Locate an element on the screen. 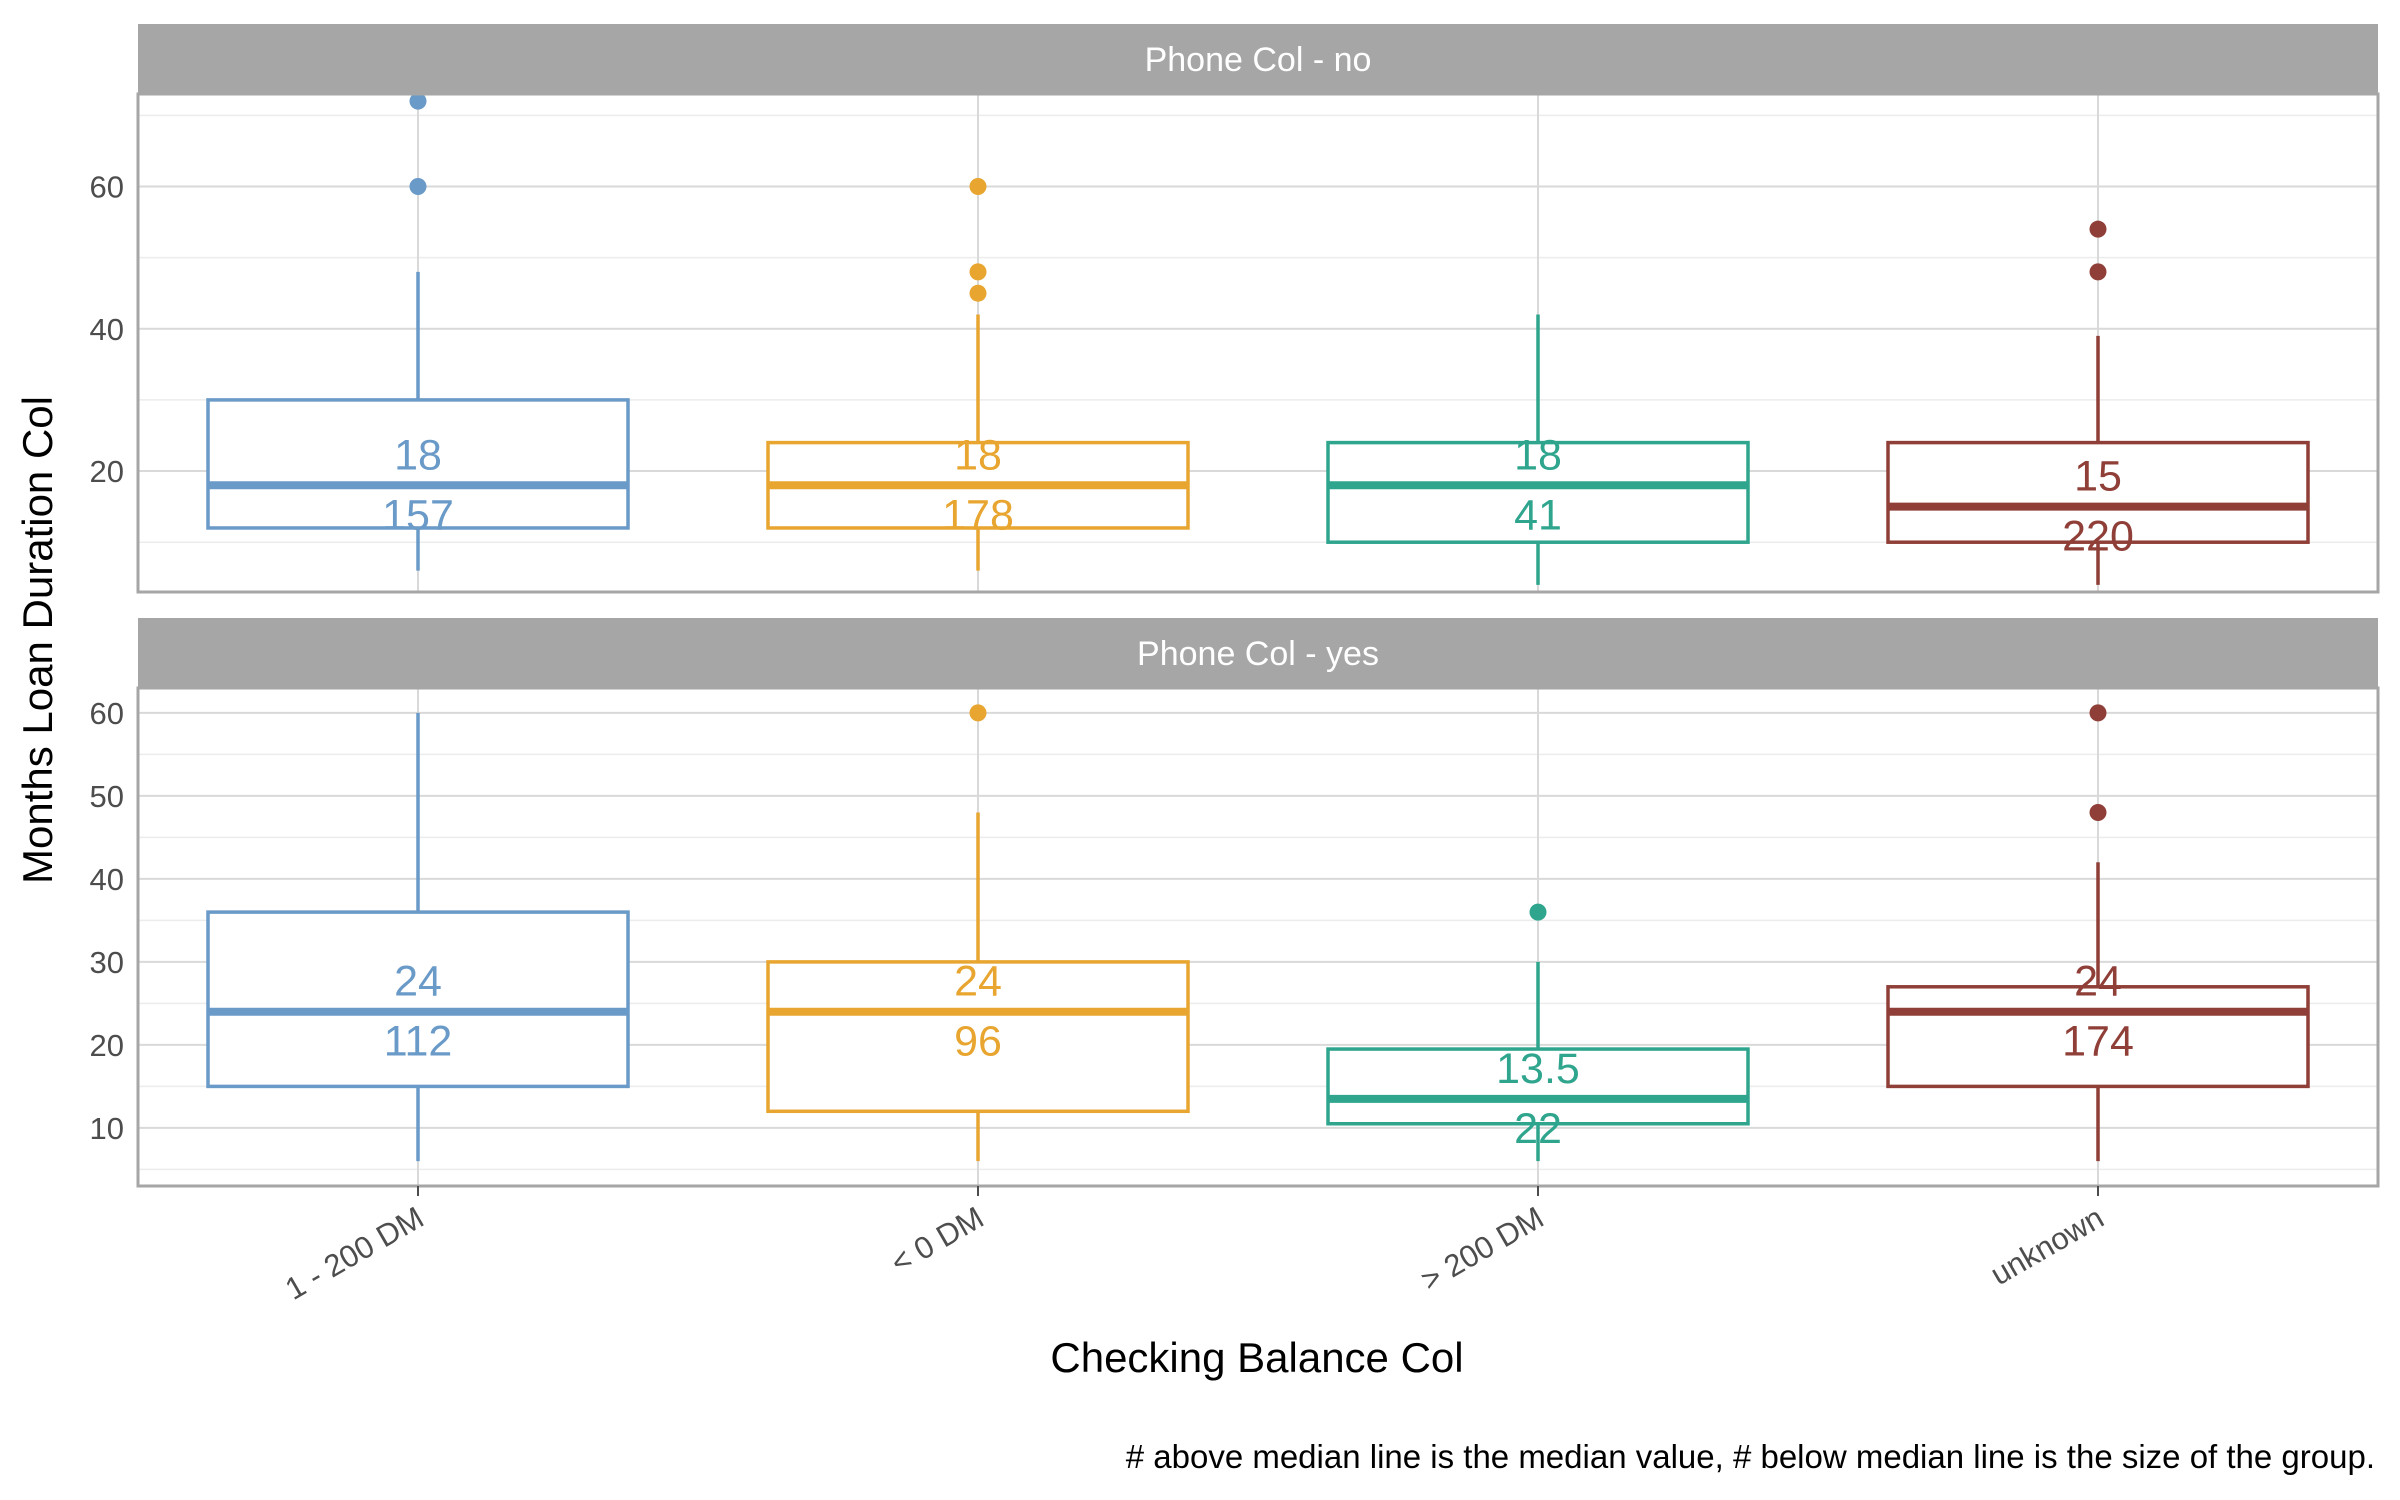  y-axis-title: Months Loan Duration Col is located at coordinates (37, 640).